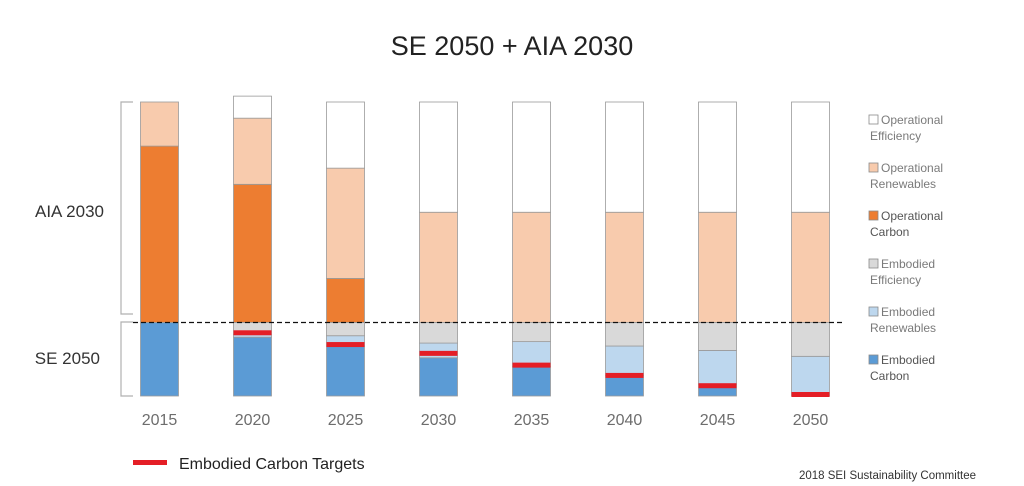 Image resolution: width=1024 pixels, height=486 pixels. Describe the element at coordinates (624, 157) in the screenshot. I see `bar-operational-efficiency-2040` at that location.